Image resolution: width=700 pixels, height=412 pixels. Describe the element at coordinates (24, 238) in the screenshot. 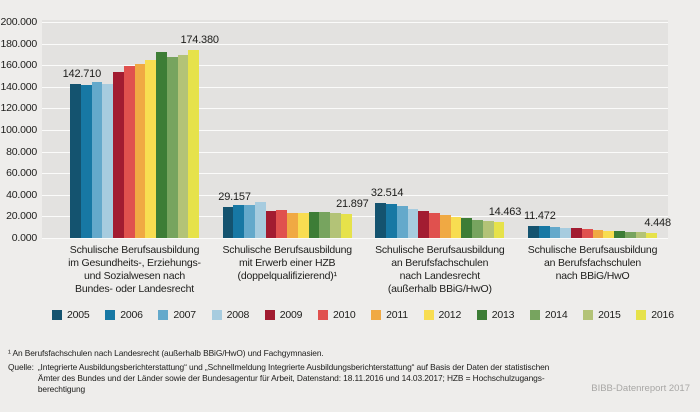

I see `y-tick-label: 0.000` at that location.